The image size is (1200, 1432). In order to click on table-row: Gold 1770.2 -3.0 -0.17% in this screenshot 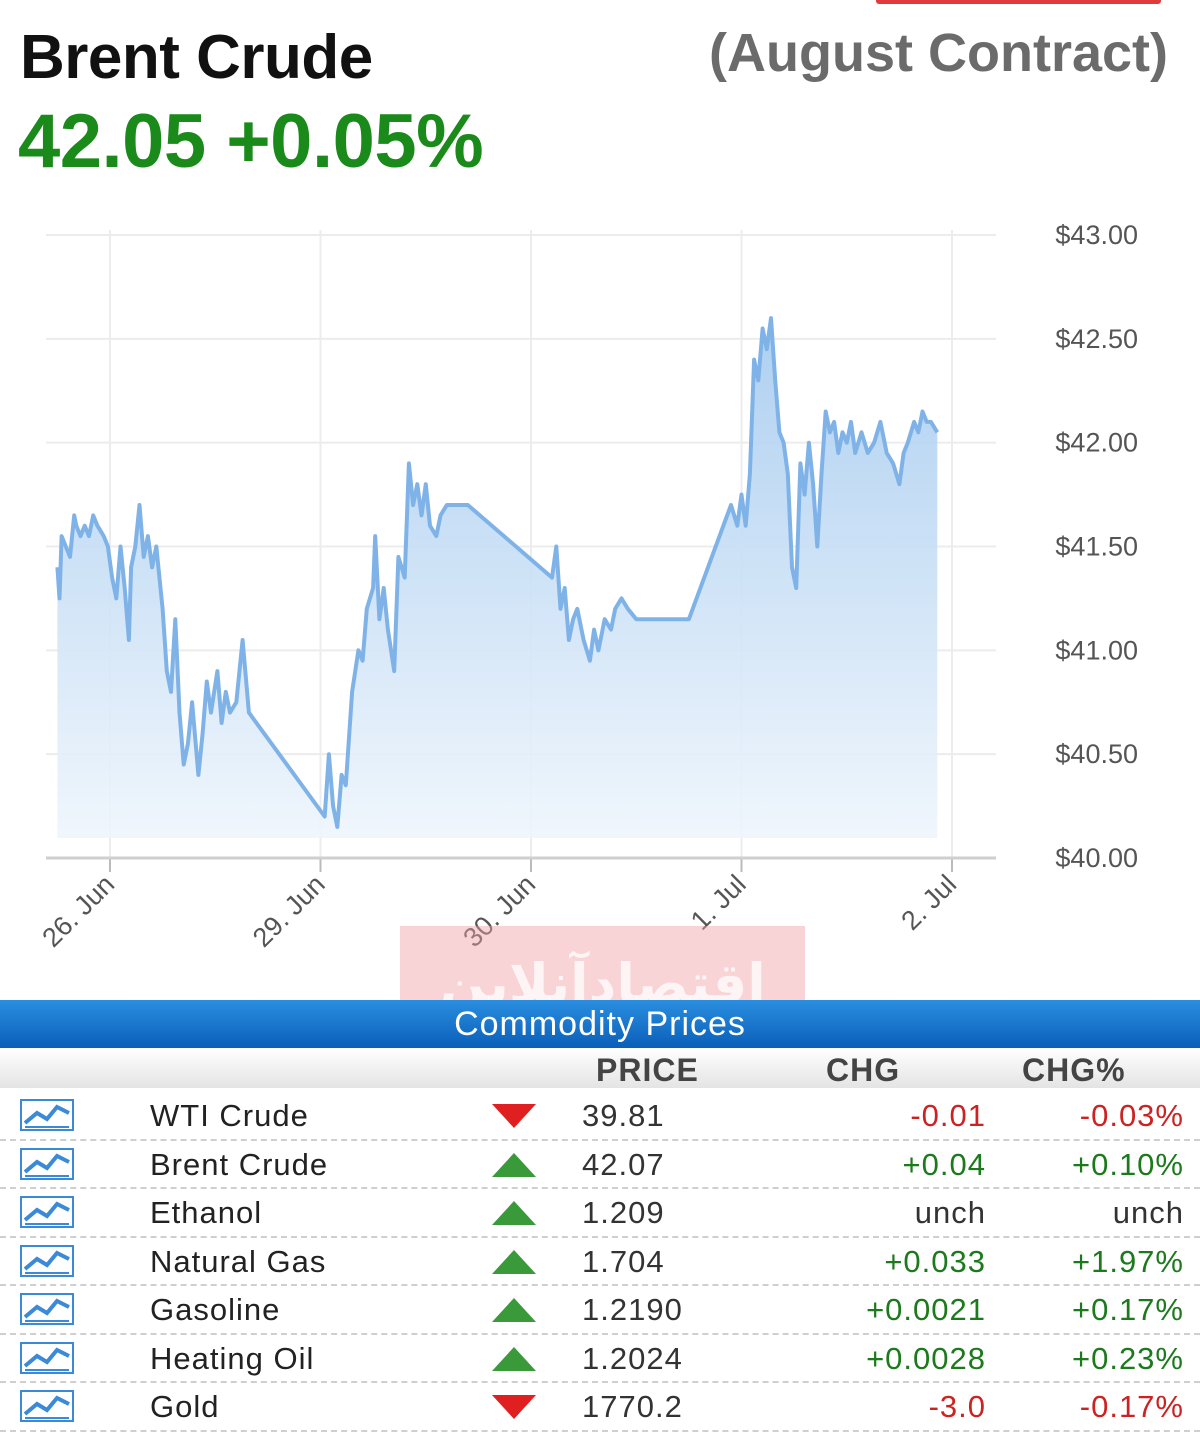, I will do `click(600, 1407)`.